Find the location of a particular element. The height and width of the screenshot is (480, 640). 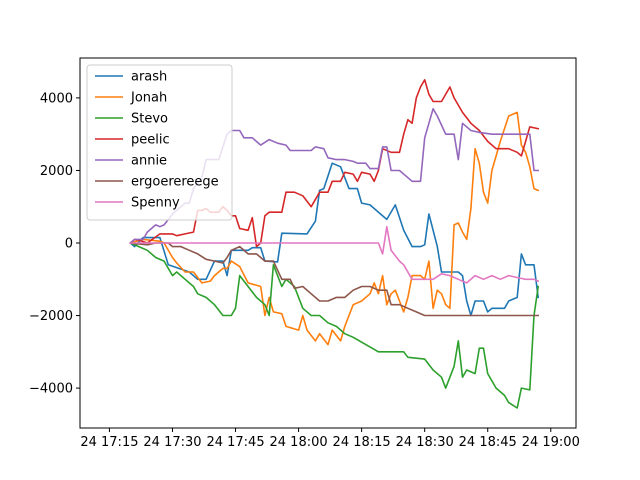

legend-box is located at coordinates (159, 142).